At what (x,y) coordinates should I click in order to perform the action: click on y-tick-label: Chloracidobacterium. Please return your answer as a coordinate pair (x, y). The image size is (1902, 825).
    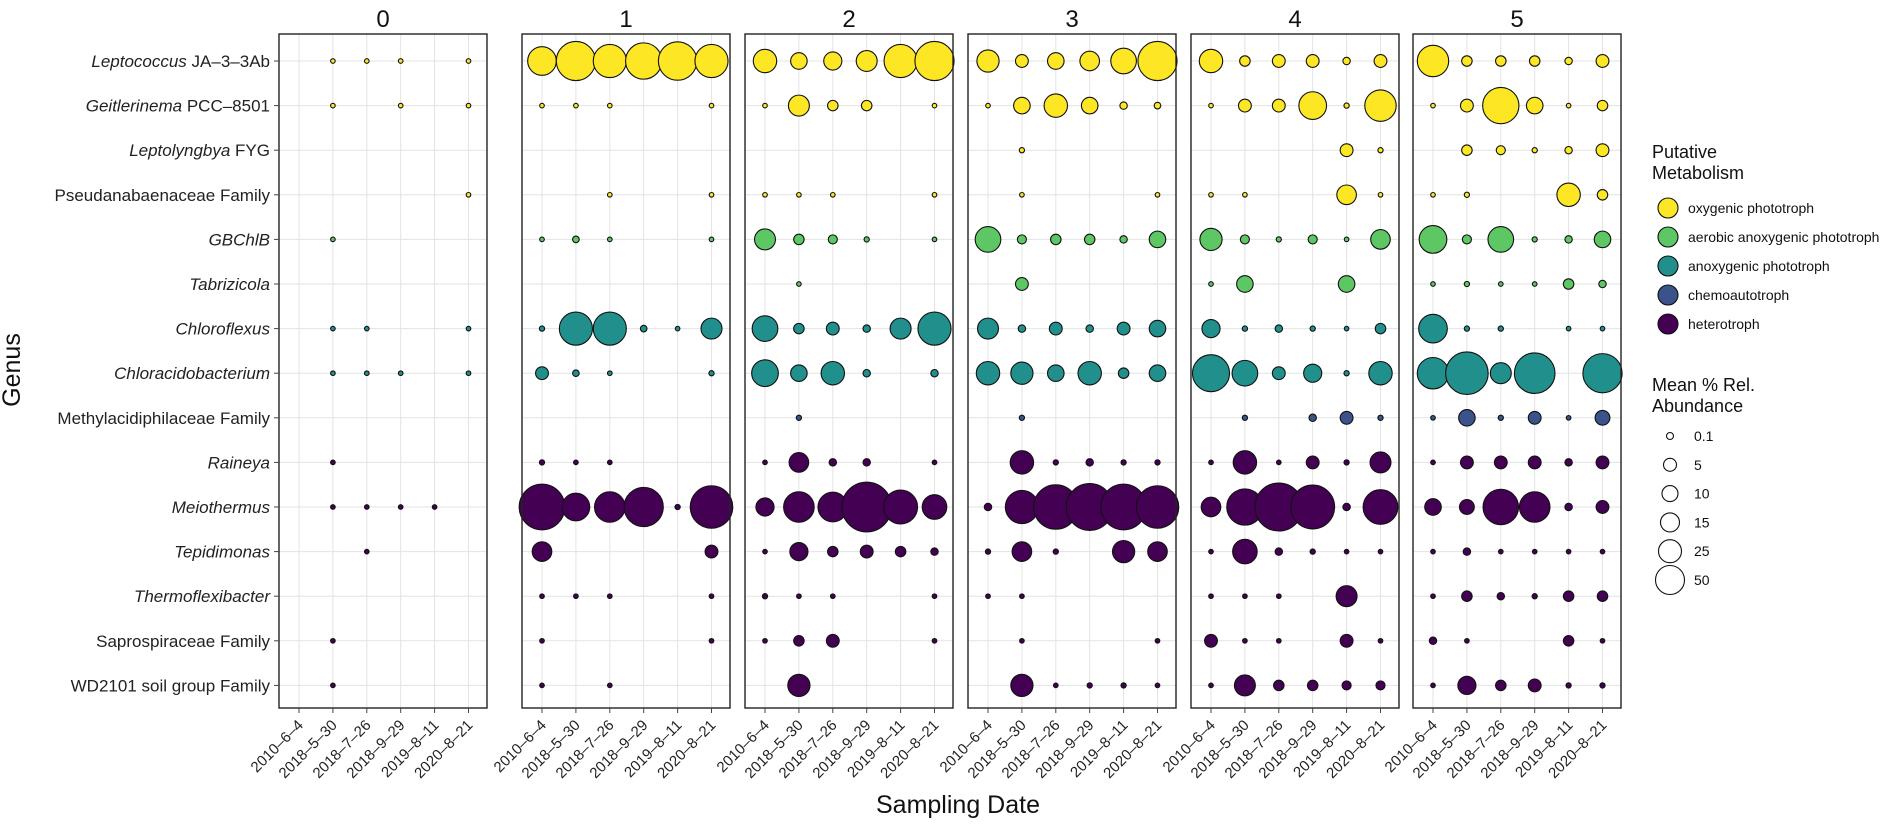
    Looking at the image, I should click on (192, 373).